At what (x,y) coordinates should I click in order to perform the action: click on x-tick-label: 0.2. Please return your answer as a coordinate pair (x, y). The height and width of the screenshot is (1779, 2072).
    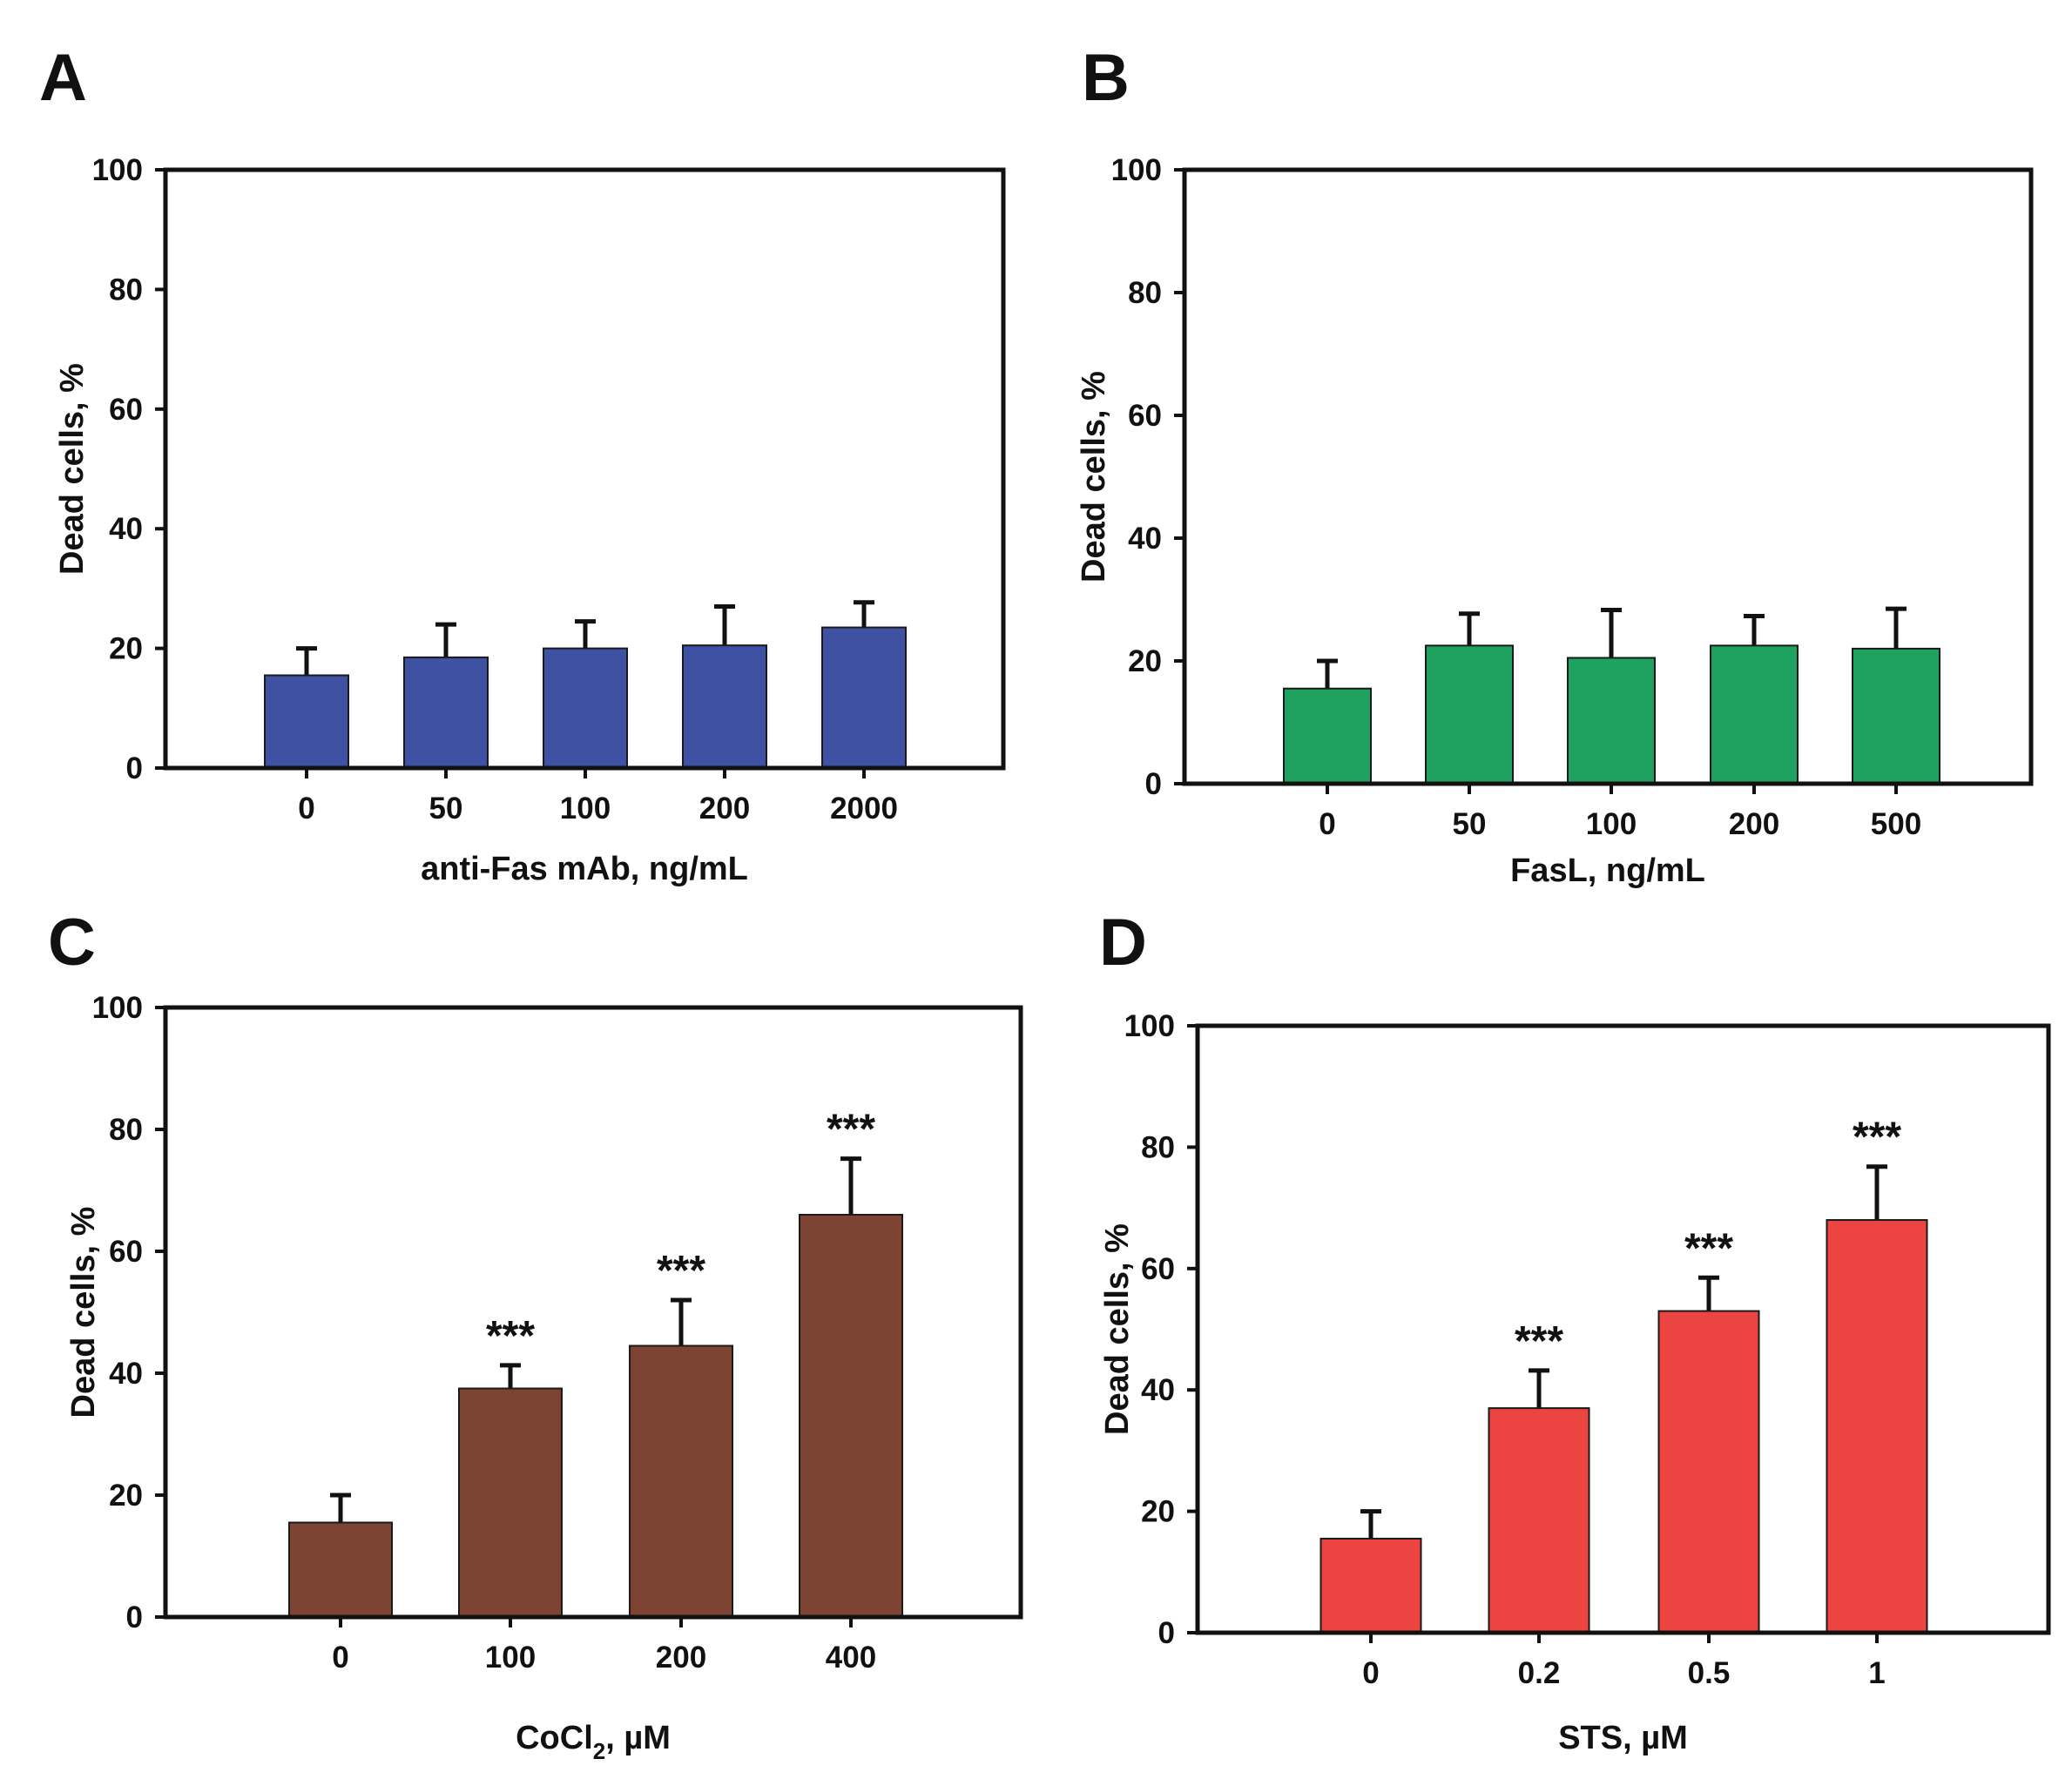
    Looking at the image, I should click on (1539, 1673).